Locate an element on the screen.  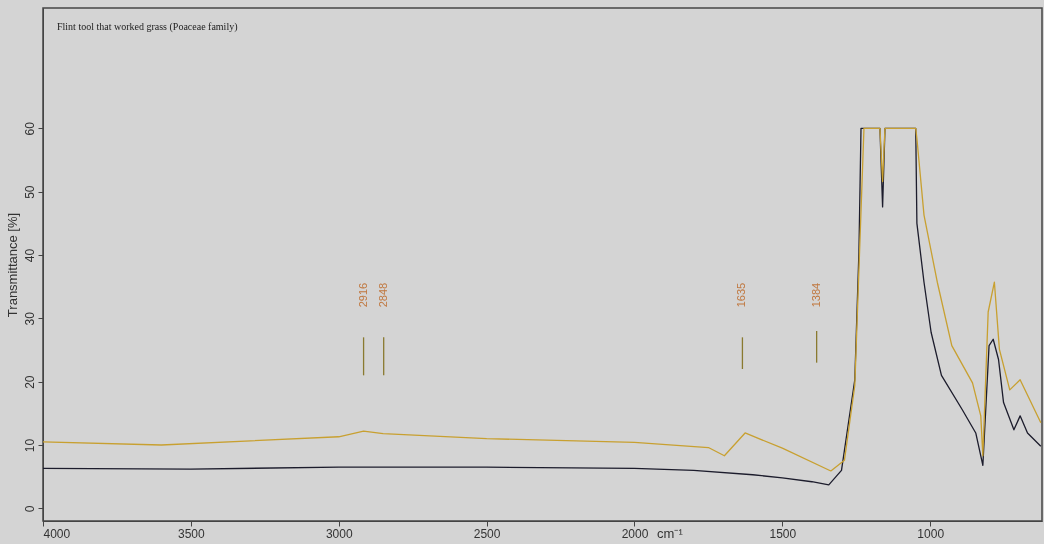
y-tick-label: 0 is located at coordinates (29, 509).